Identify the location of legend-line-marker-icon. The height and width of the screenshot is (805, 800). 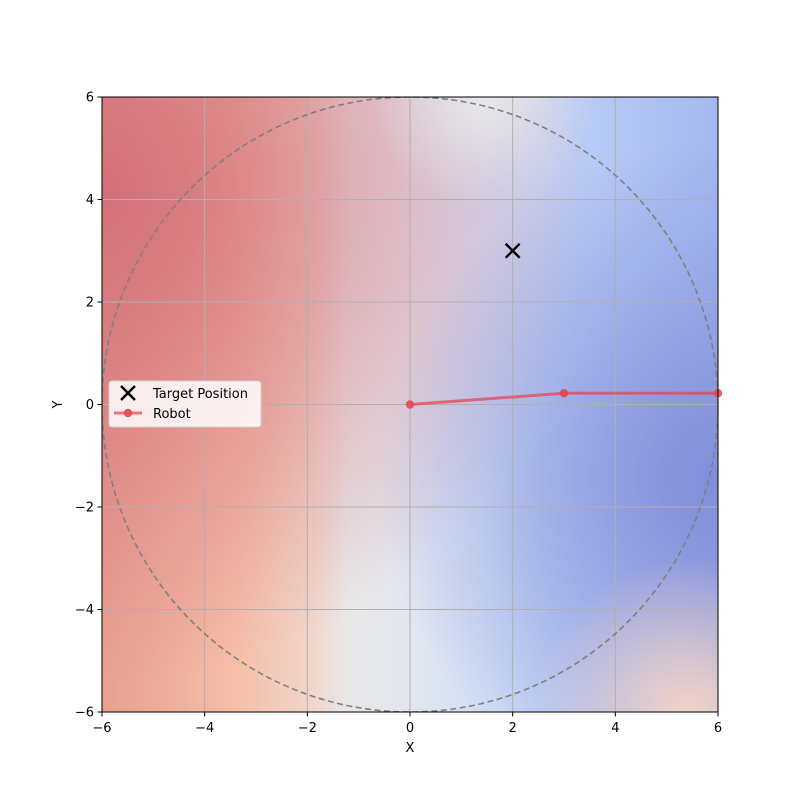
(128, 413).